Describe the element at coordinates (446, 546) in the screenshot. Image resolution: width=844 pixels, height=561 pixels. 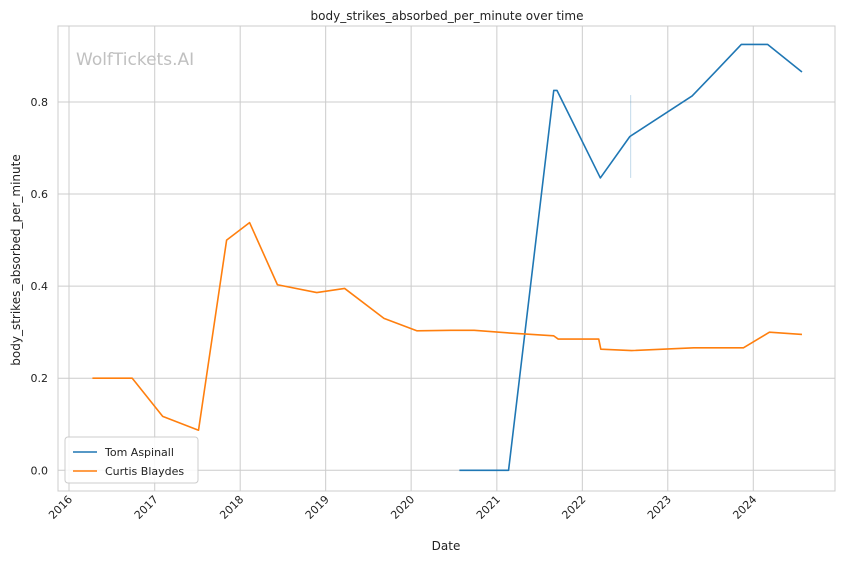
I see `x-axis-title: Date` at that location.